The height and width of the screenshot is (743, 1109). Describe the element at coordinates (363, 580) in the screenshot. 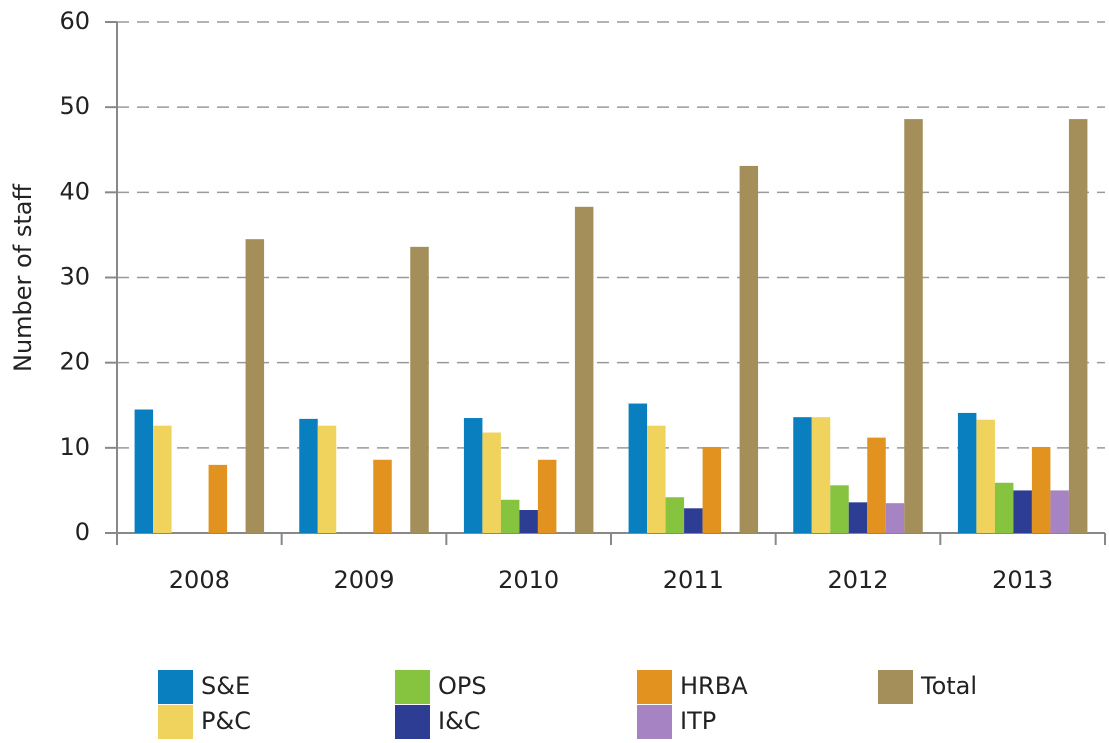

I see `x-tick-label: 2009` at that location.